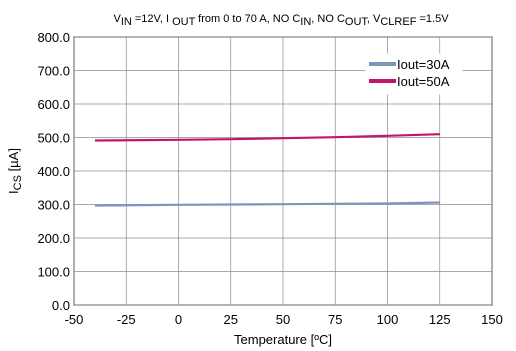 The image size is (516, 351). I want to click on y-axis-label: ICS [µA], so click(15, 171).